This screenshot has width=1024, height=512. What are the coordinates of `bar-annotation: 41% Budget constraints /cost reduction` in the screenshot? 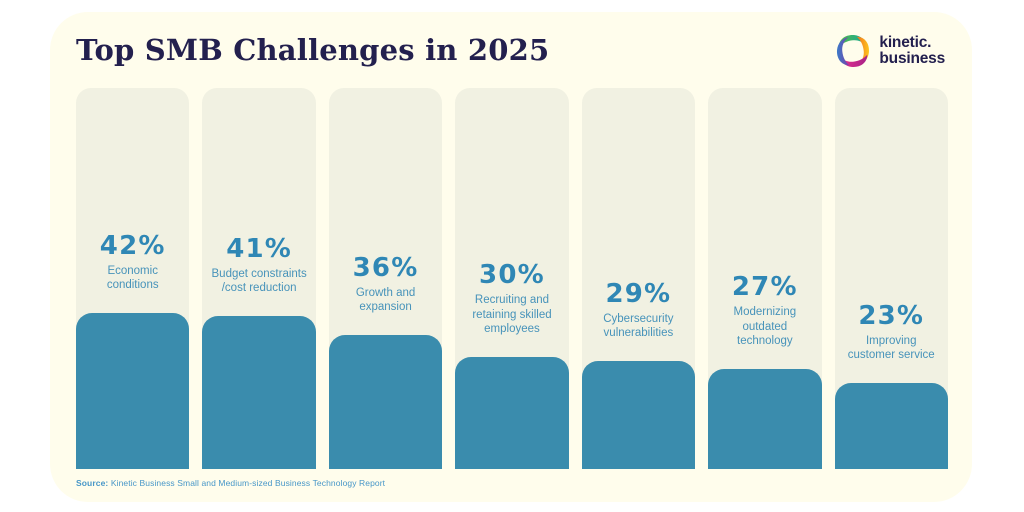 It's located at (258, 265).